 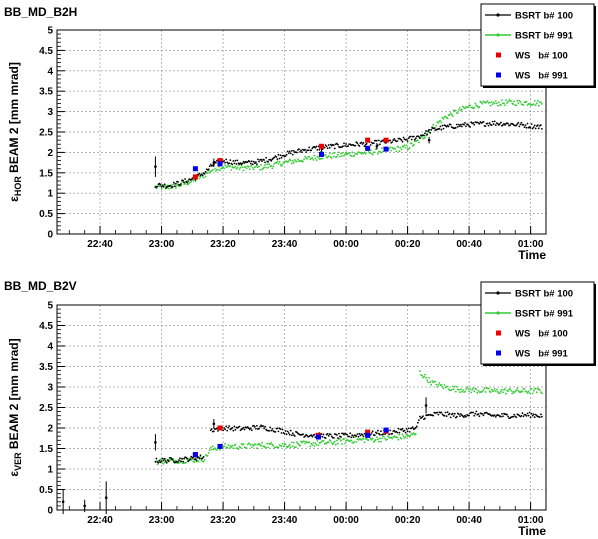 I want to click on legend-label: WS b# 100, so click(x=541, y=56).